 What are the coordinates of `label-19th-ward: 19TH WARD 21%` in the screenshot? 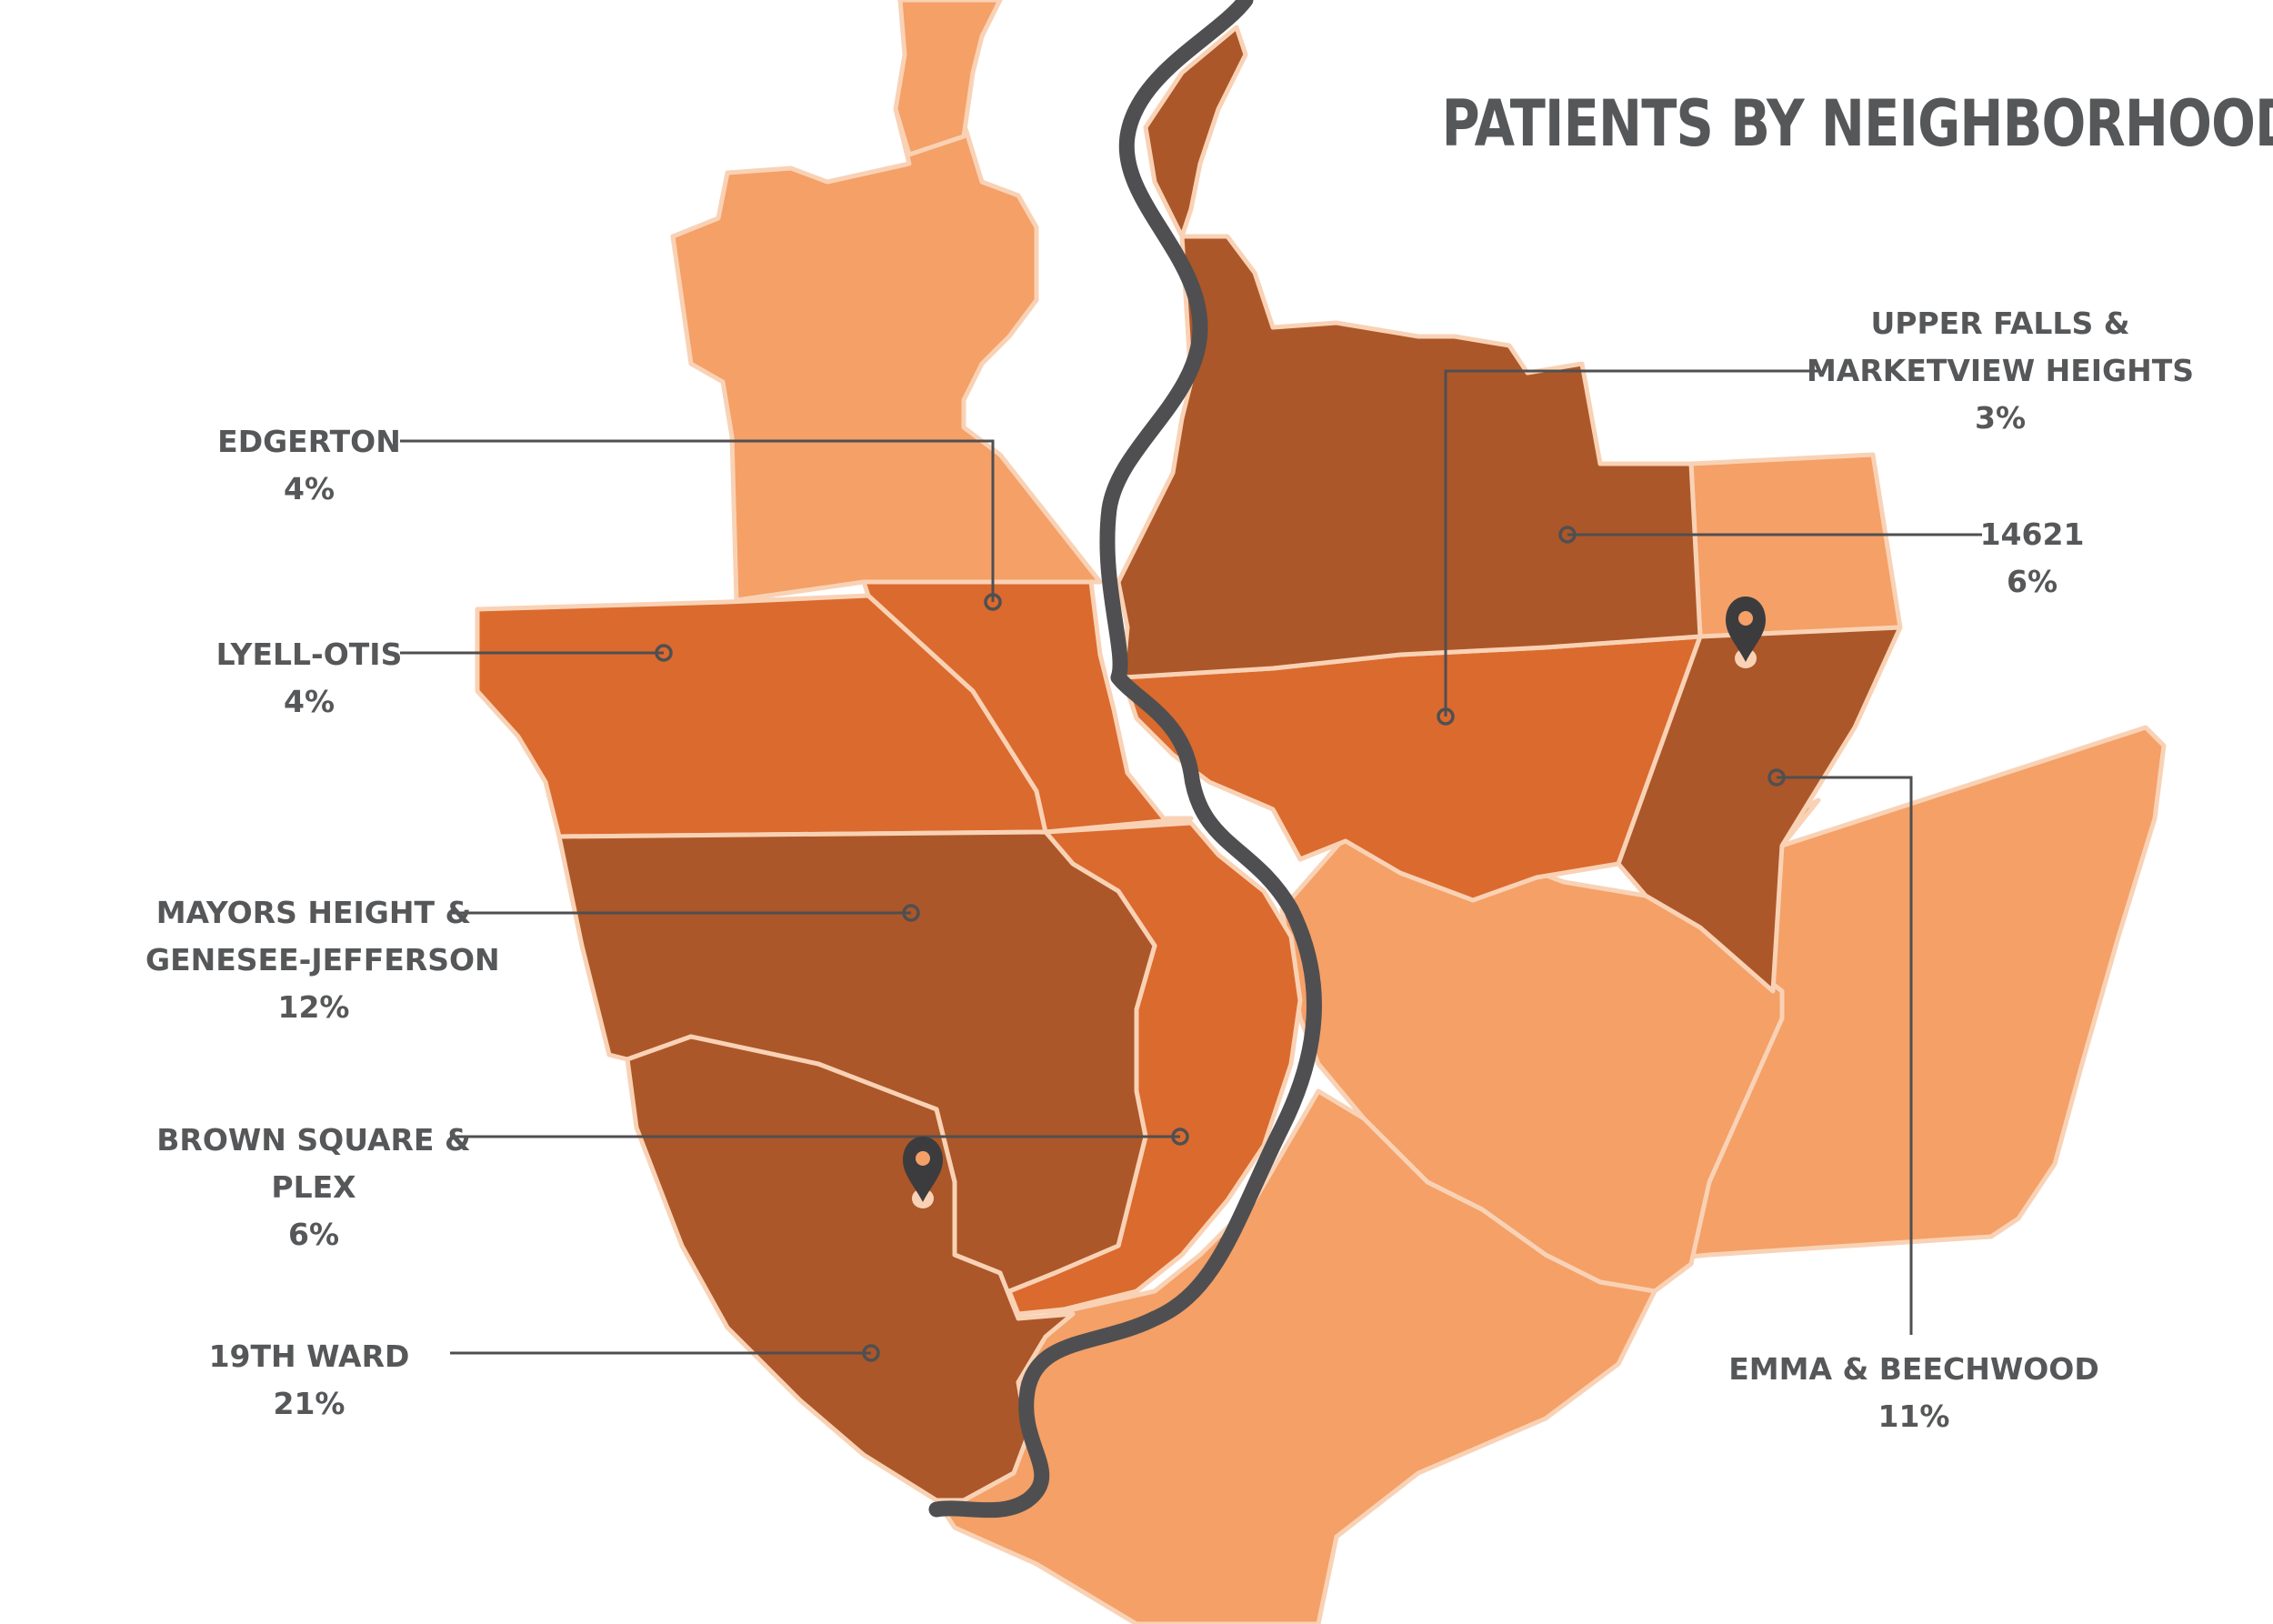 It's located at (309, 1380).